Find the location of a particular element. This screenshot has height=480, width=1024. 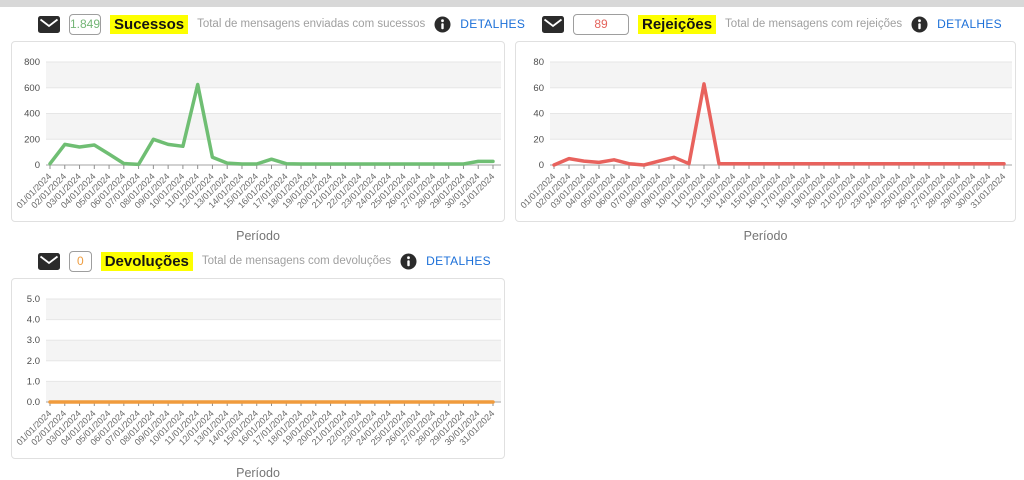

svg-text: 5.0 is located at coordinates (33, 299).